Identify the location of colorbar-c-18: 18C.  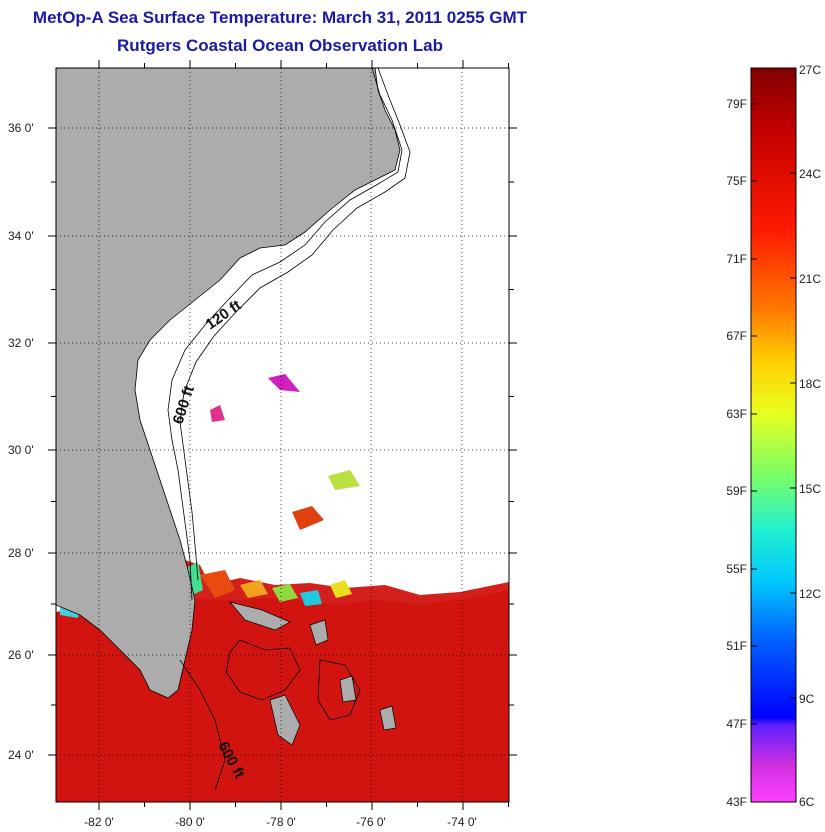
(810, 384).